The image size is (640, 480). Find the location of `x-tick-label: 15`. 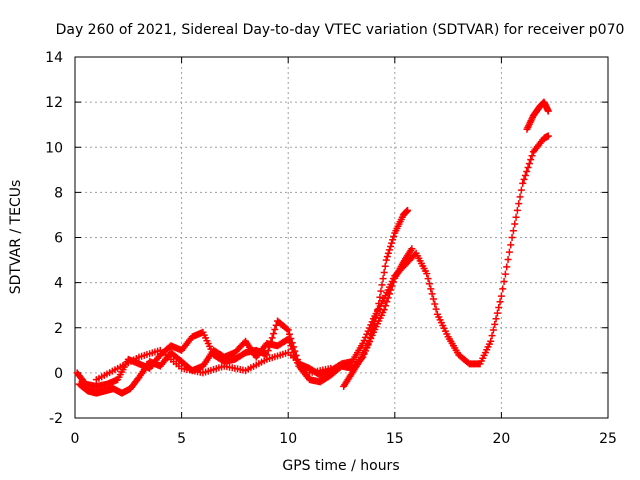

x-tick-label: 15 is located at coordinates (395, 439).